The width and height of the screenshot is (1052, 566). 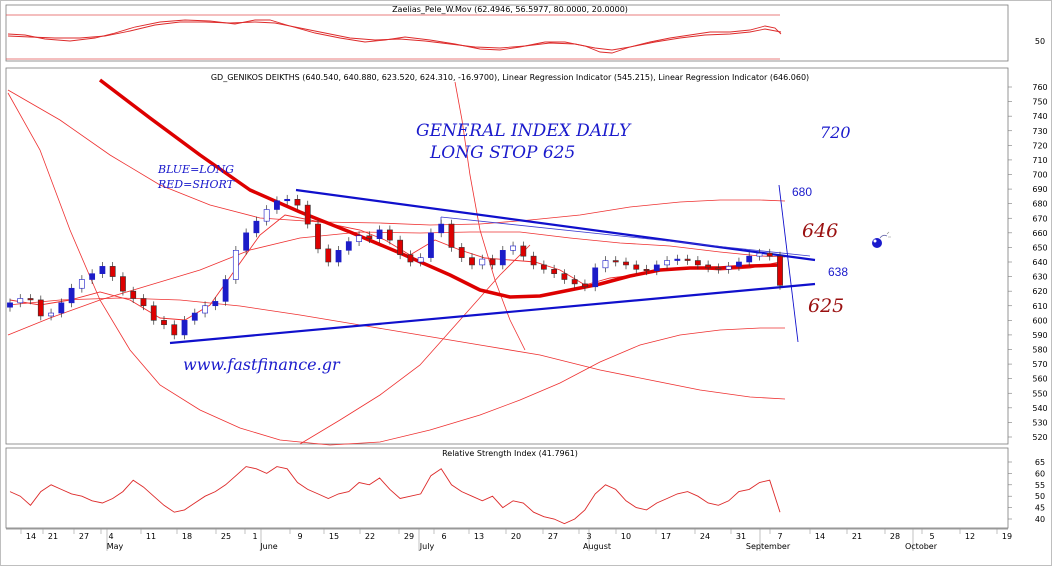 I want to click on month-label: May, so click(x=115, y=546).